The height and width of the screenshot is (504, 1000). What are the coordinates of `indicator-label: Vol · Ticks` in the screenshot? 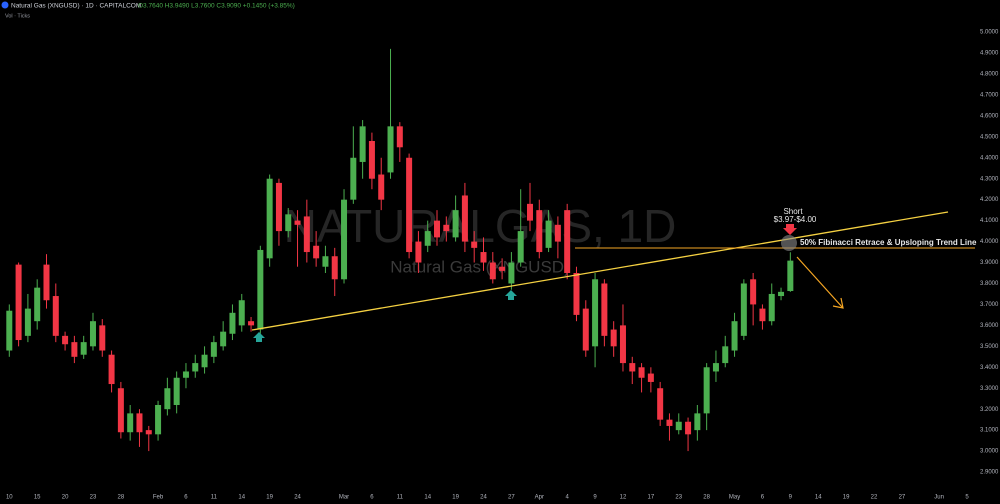 It's located at (17, 16).